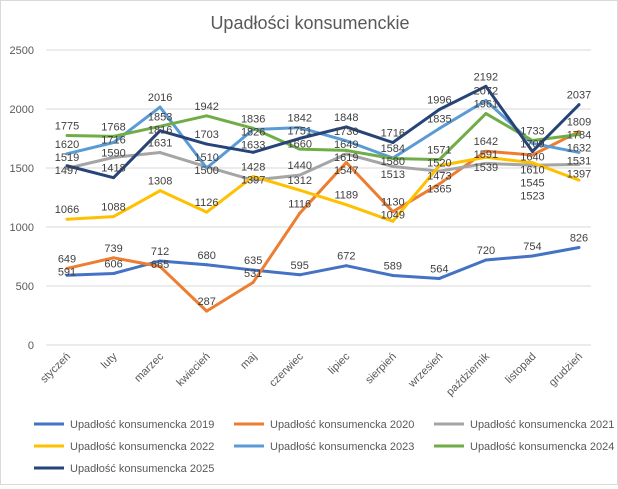 This screenshot has height=489, width=618. What do you see at coordinates (579, 123) in the screenshot?
I see `data-label: 1809` at bounding box center [579, 123].